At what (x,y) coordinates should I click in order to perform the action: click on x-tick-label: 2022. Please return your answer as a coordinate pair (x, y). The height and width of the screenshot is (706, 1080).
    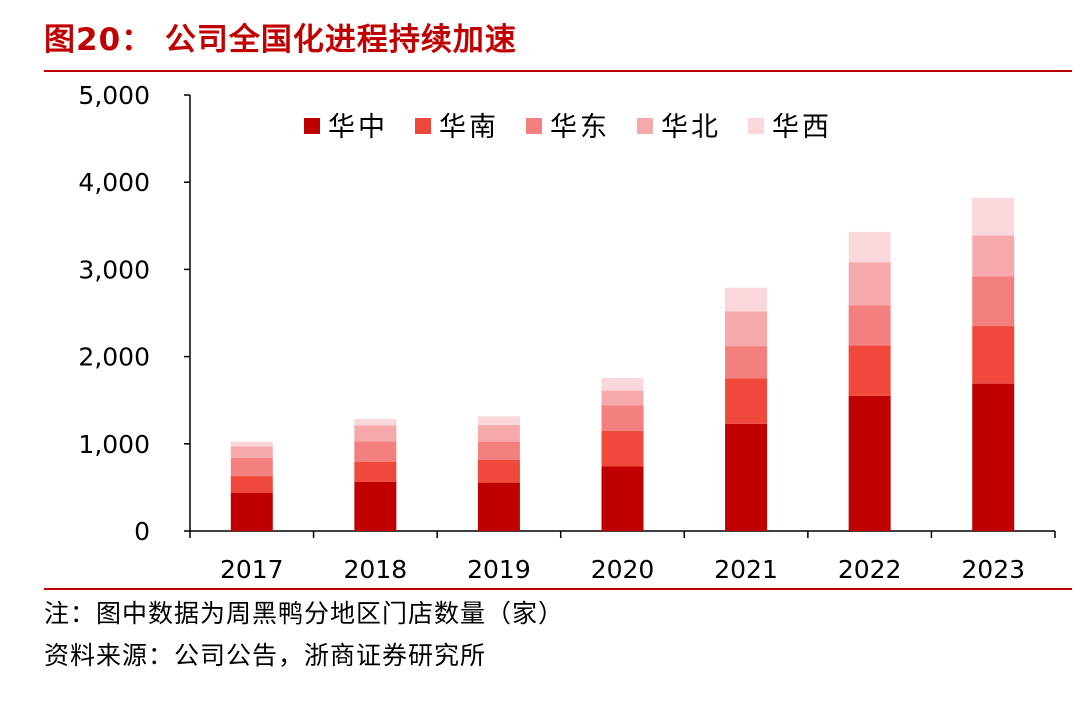
    Looking at the image, I should click on (870, 569).